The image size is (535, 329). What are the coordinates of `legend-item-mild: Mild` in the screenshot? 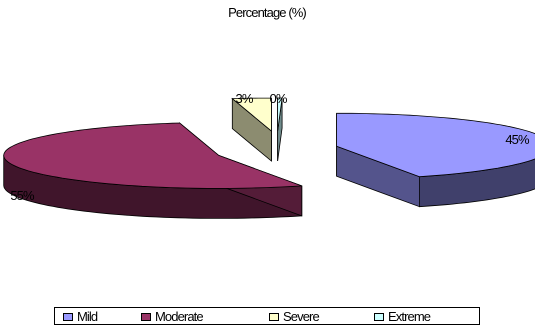 It's located at (80, 316).